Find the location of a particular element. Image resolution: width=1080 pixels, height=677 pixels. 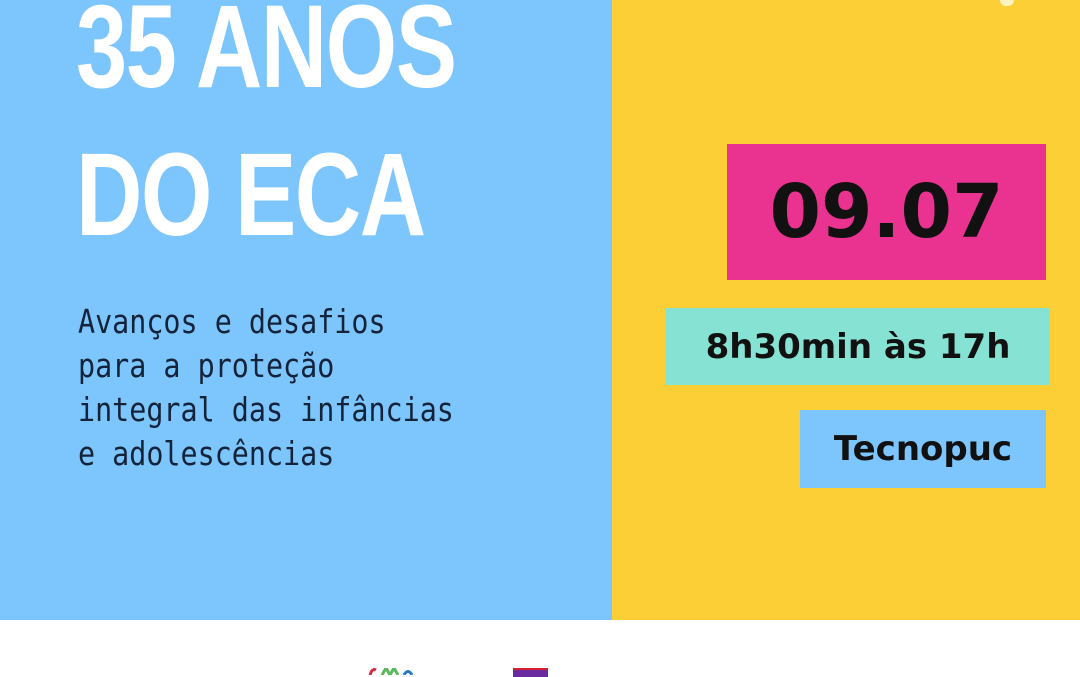

title-line-1: 35 ANOS is located at coordinates (266, 56).